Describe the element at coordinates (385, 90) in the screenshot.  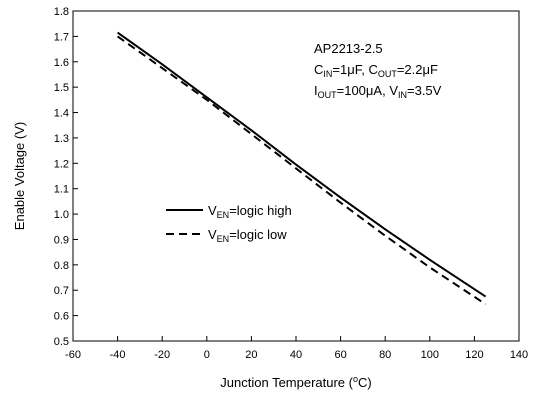
I see `annotation-a: A, V` at that location.